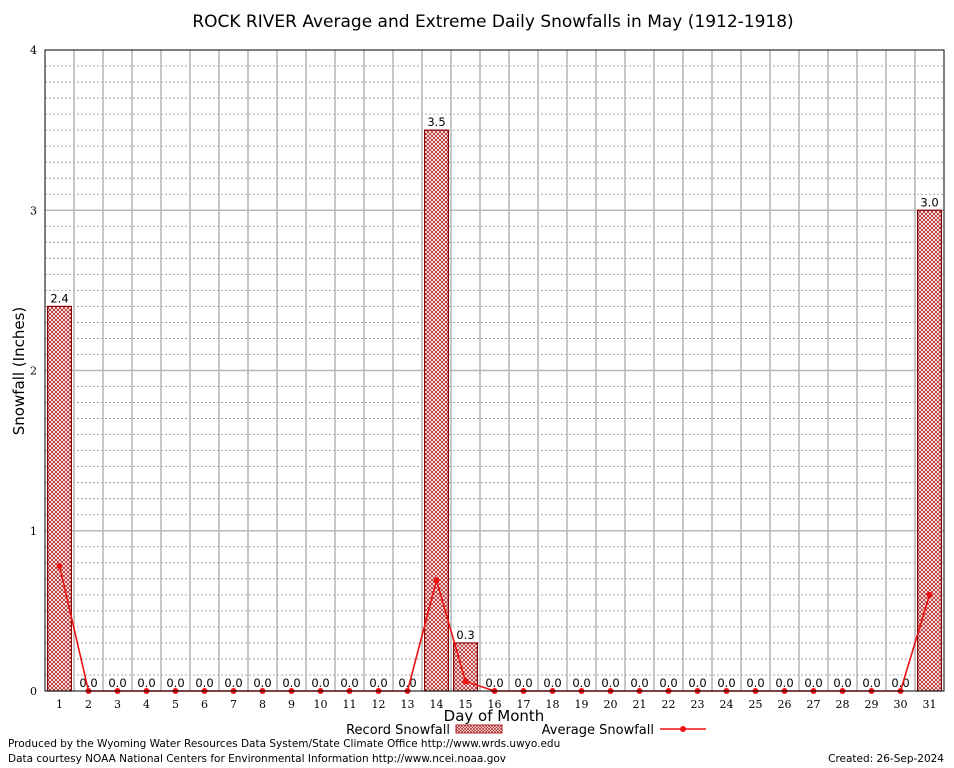 The image size is (954, 768). I want to click on legend-label-average: Average Snowfall, so click(598, 730).